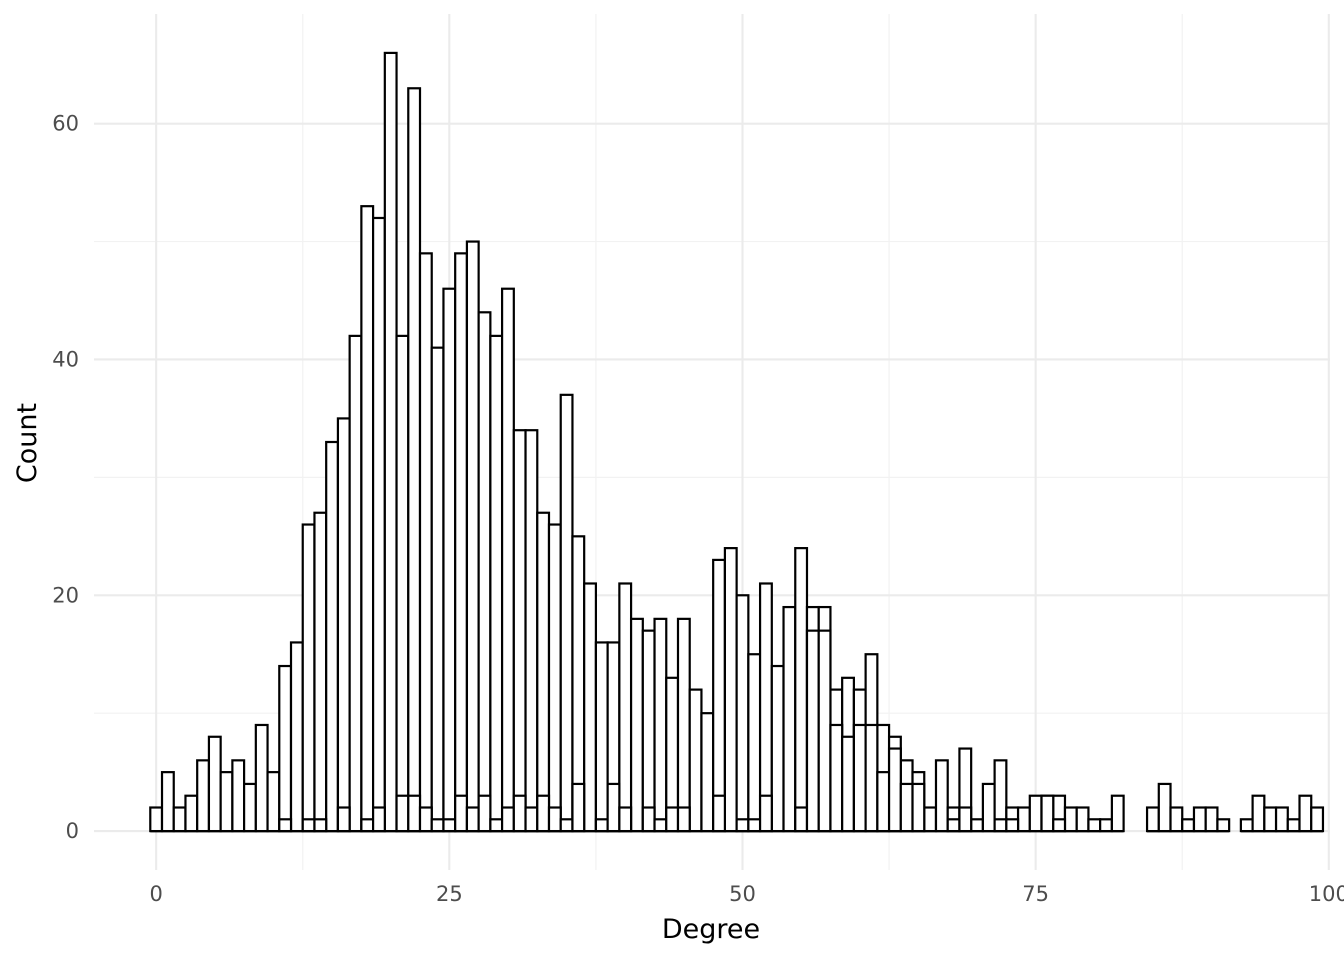  What do you see at coordinates (1035, 894) in the screenshot?
I see `x-tick-label: 75` at bounding box center [1035, 894].